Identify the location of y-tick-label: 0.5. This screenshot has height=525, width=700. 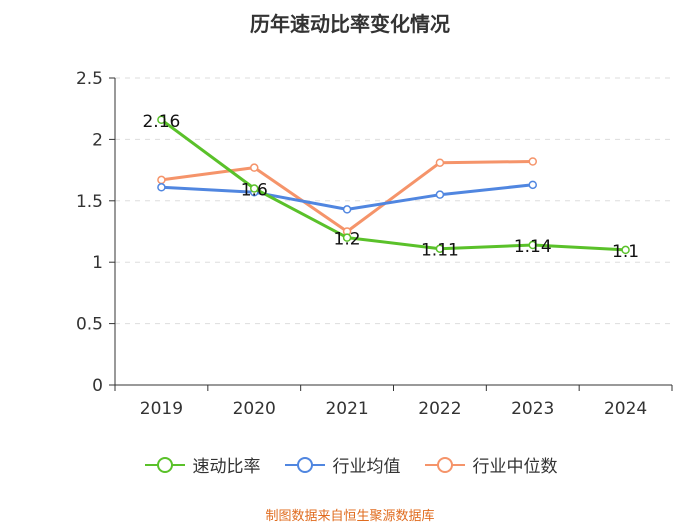
(89, 325).